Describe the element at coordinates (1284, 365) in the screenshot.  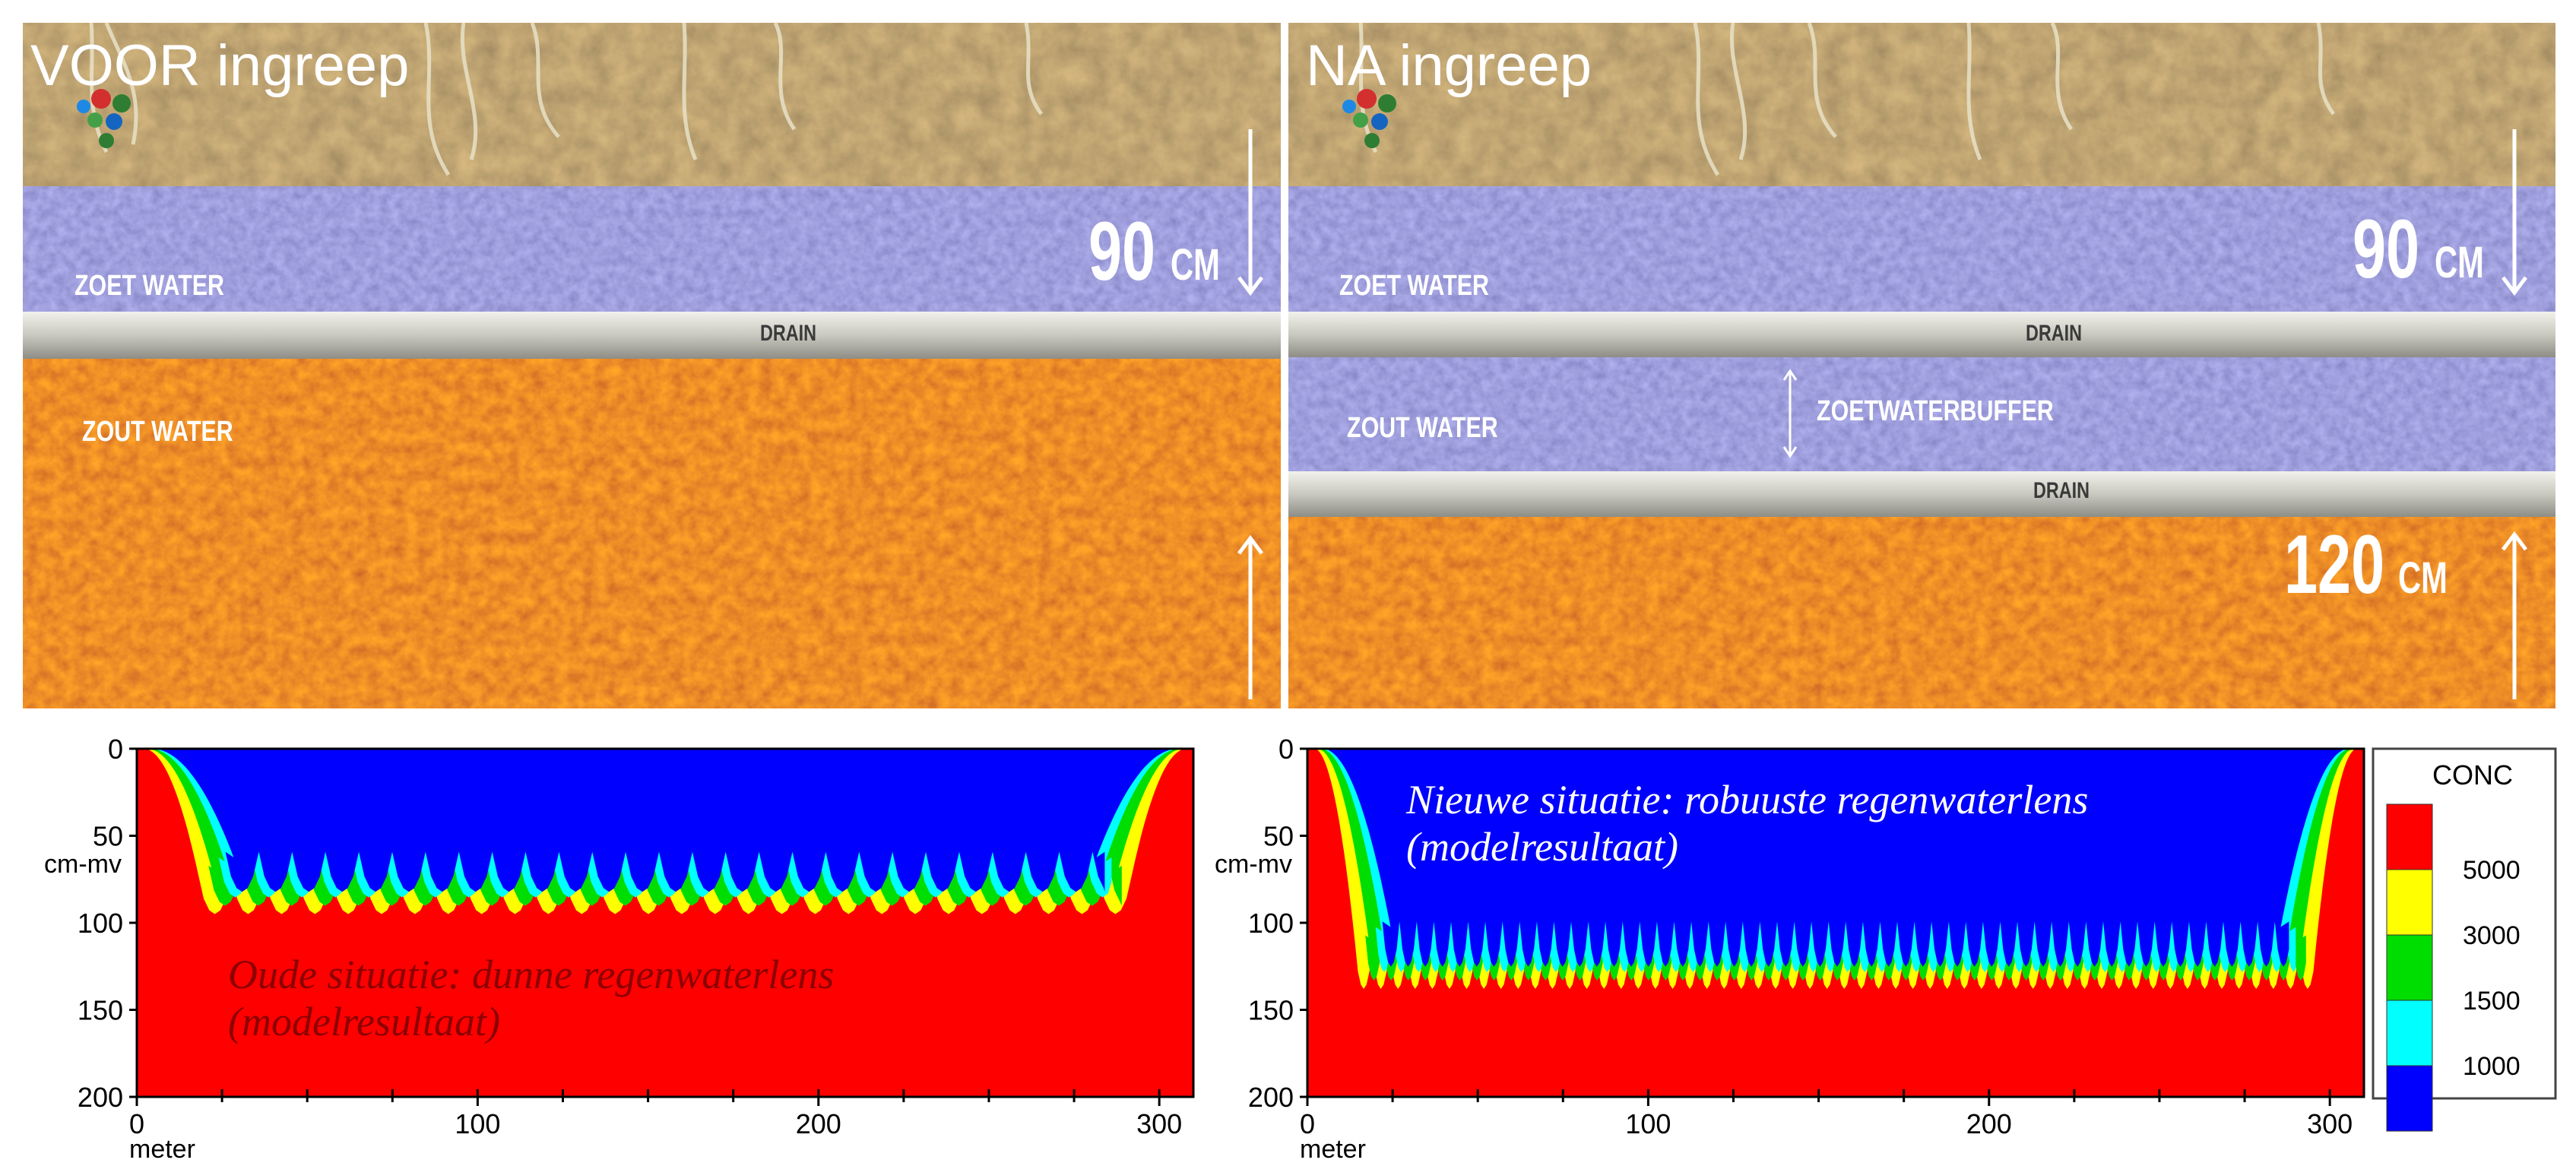
I see `photo-divider` at that location.